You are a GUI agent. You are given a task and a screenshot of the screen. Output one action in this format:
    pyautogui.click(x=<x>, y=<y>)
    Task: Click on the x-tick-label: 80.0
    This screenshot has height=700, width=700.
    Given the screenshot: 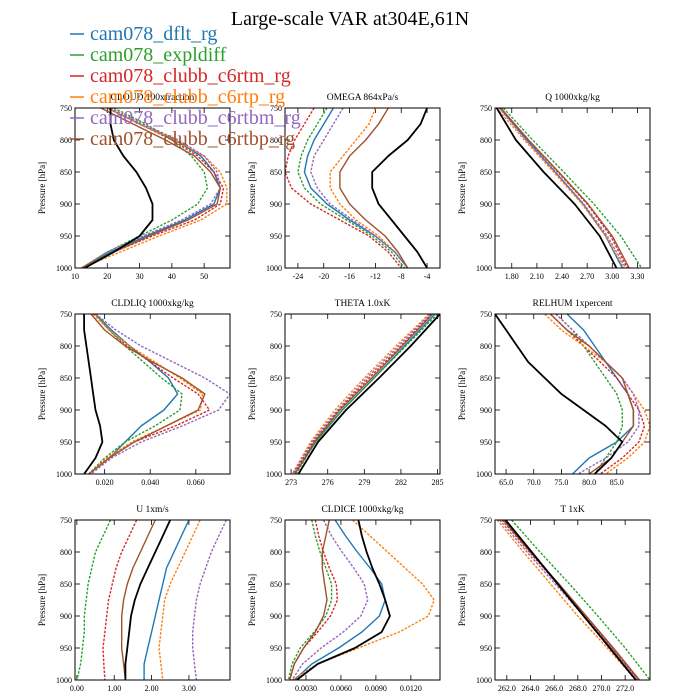 What is the action you would take?
    pyautogui.click(x=589, y=482)
    